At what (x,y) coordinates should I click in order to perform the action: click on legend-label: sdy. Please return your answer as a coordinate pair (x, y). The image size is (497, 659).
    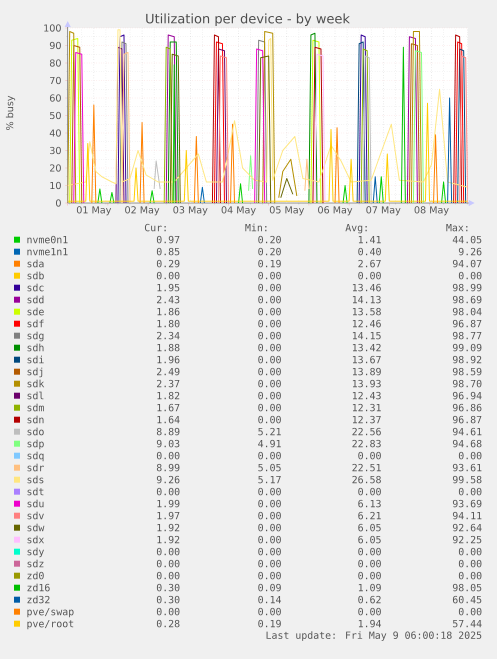
    Looking at the image, I should click on (36, 553).